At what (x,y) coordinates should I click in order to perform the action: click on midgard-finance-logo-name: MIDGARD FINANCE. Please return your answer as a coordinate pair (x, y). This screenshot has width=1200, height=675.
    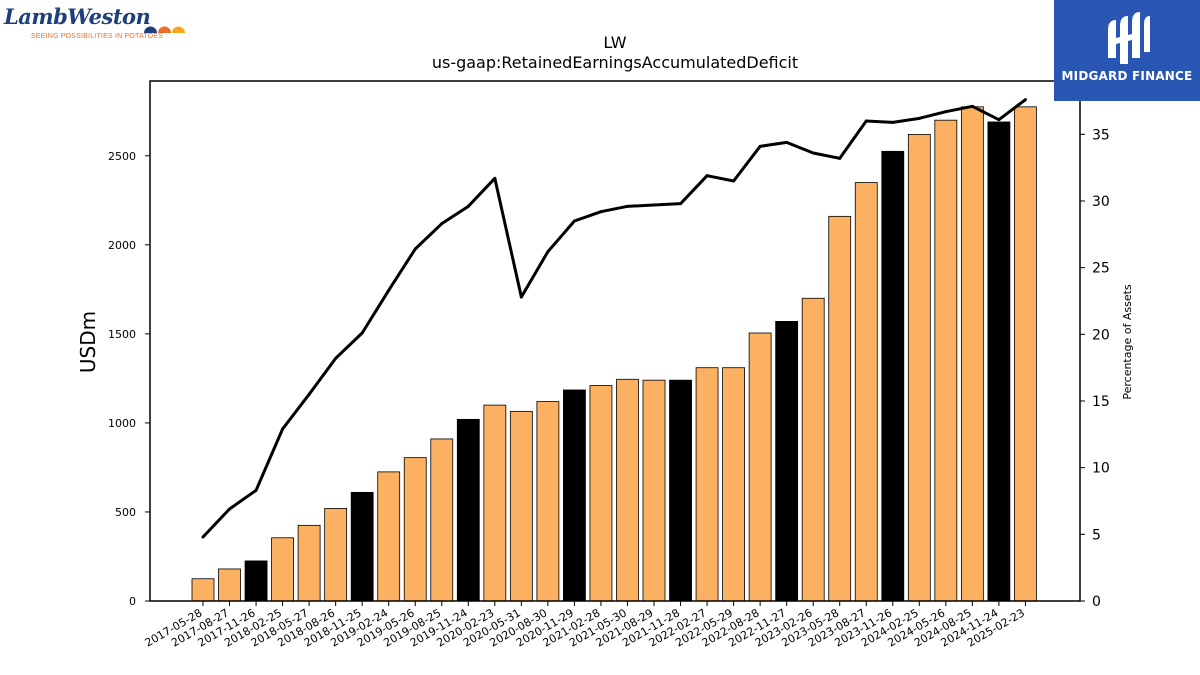
    Looking at the image, I should click on (1127, 76).